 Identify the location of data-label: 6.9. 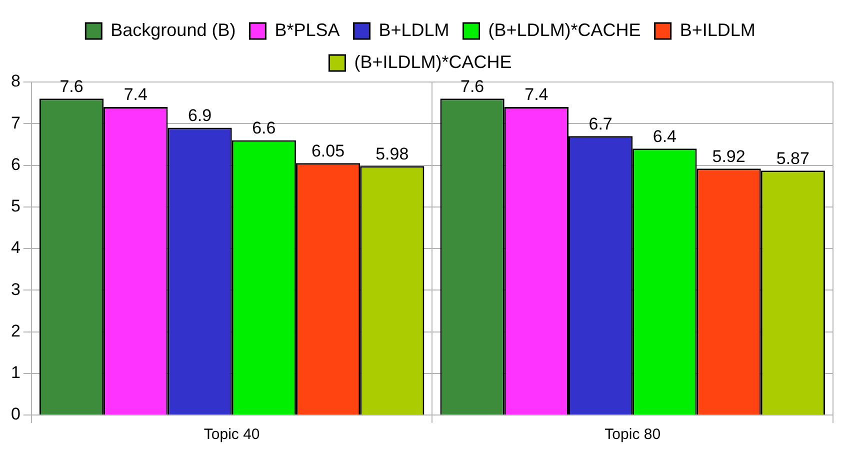
(200, 115).